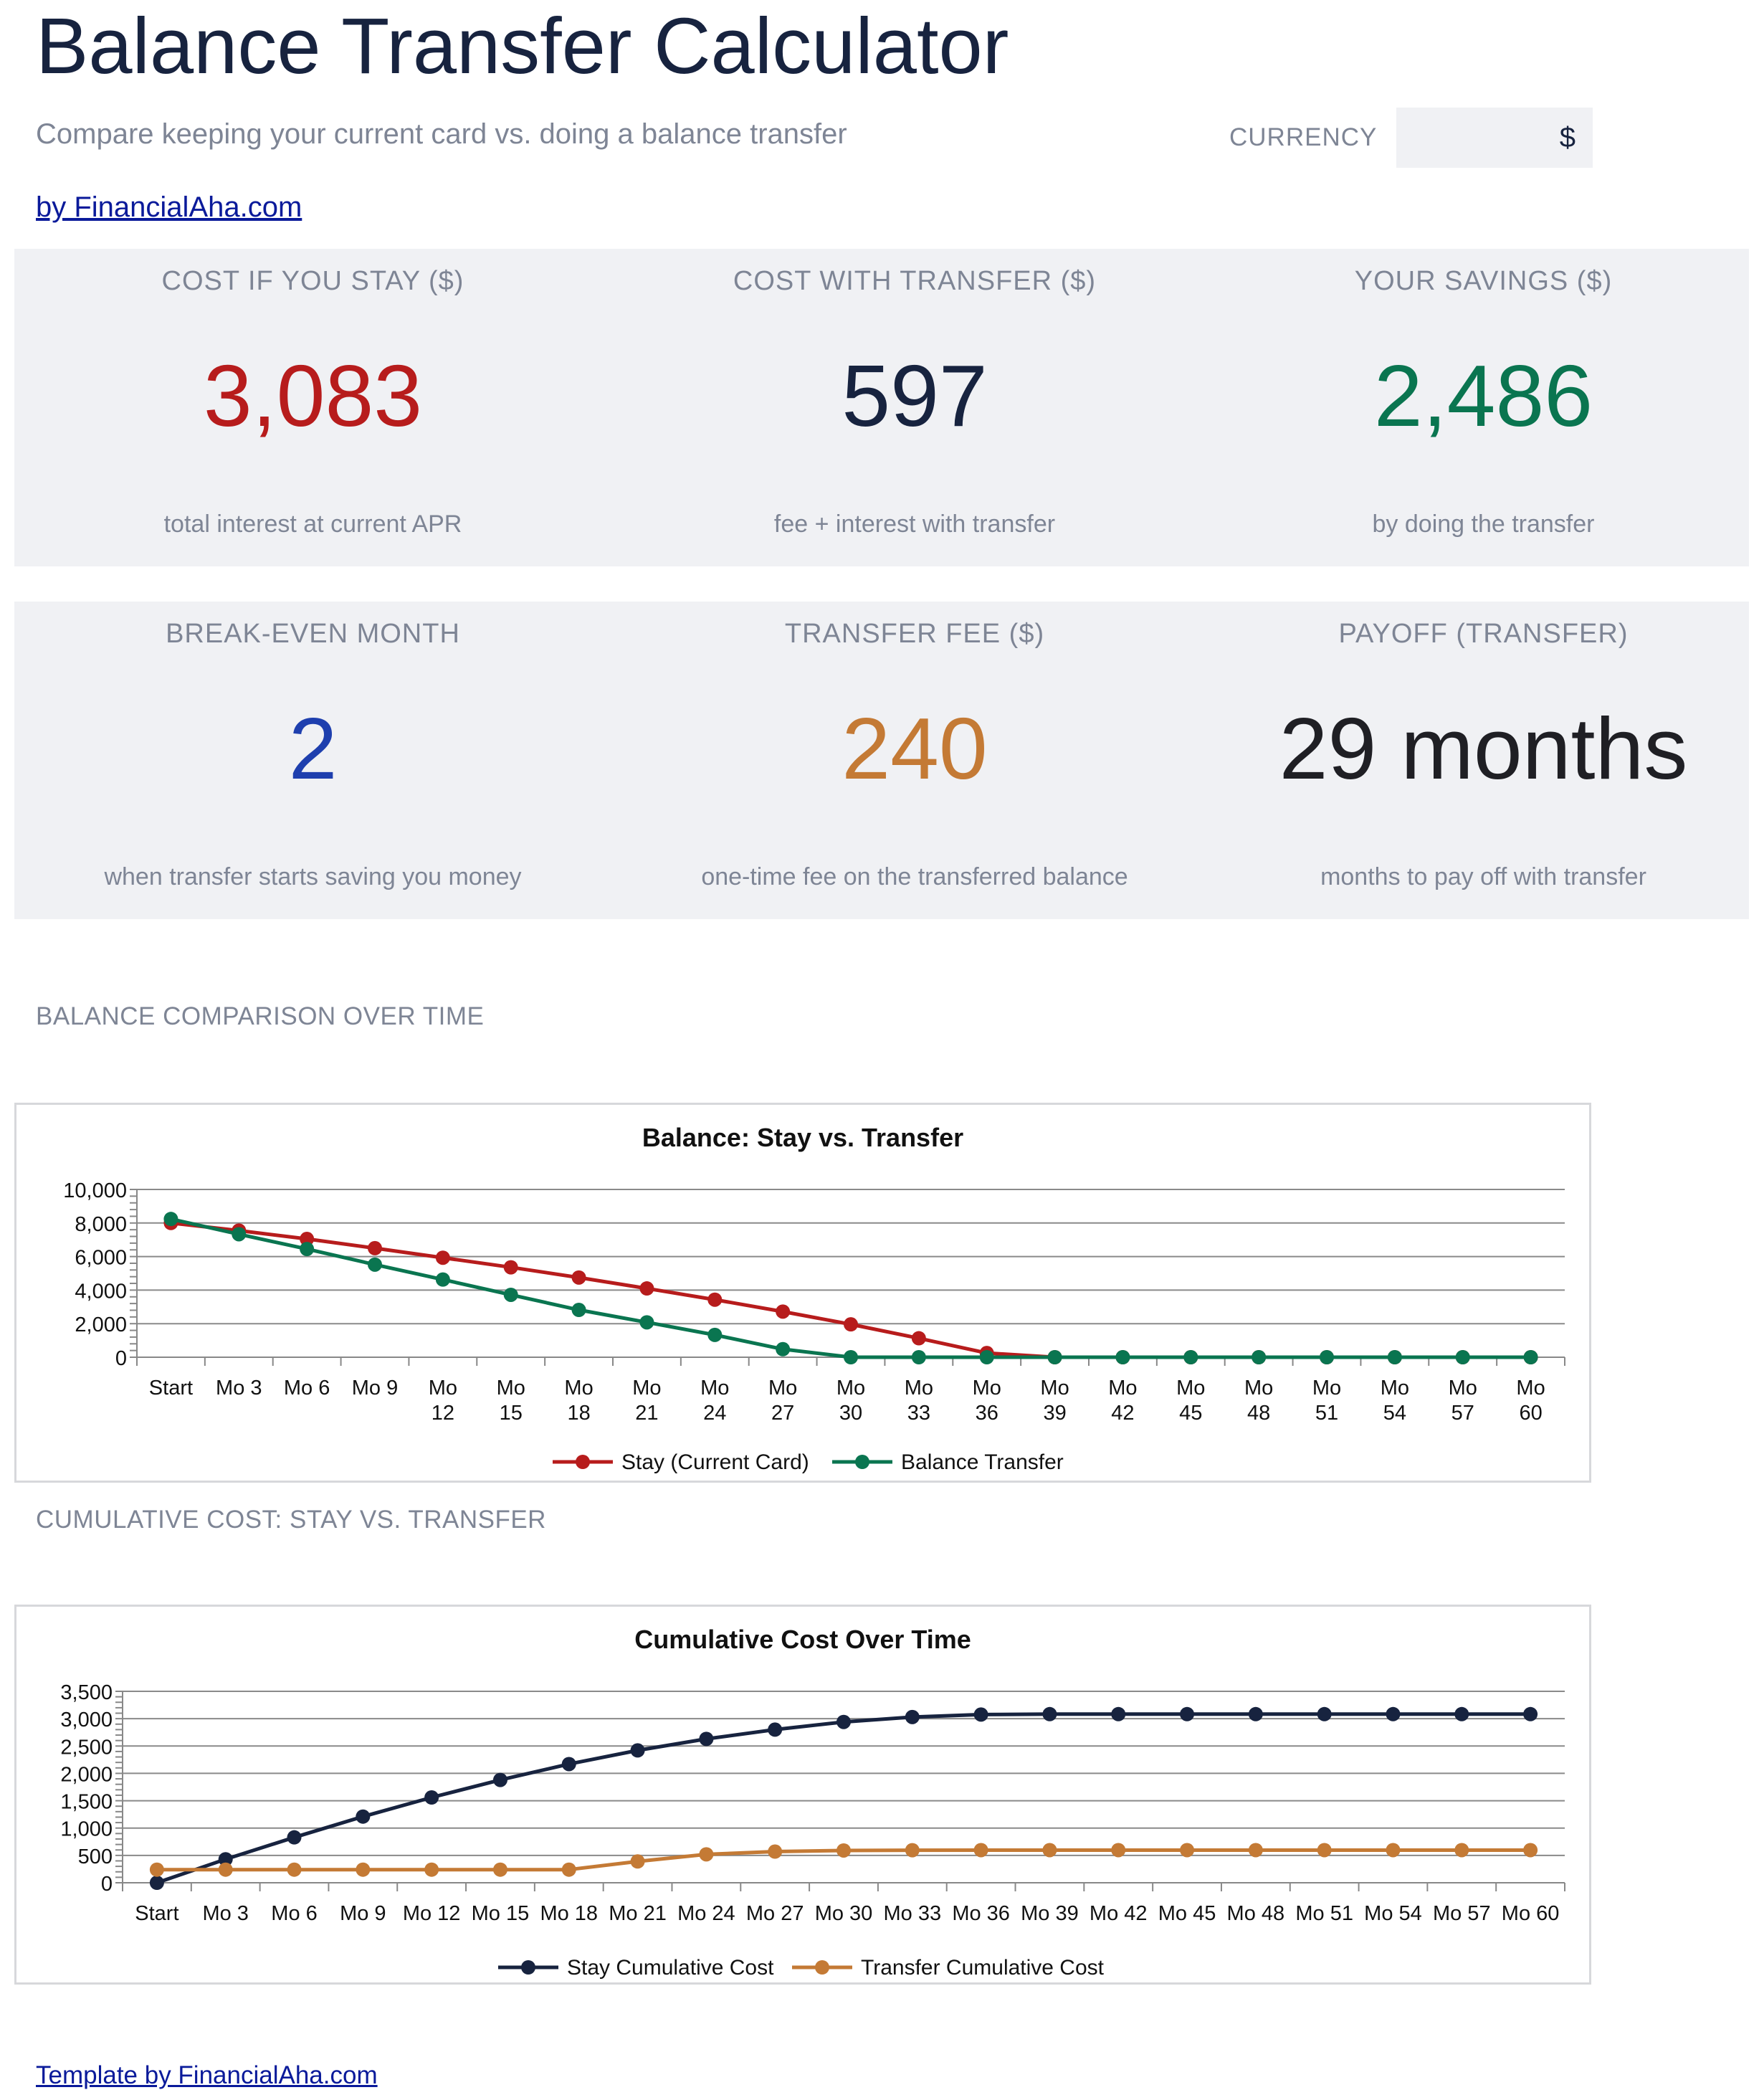 The width and height of the screenshot is (1759, 2100). Describe the element at coordinates (86, 1693) in the screenshot. I see `y-tick-label: 3,500` at that location.